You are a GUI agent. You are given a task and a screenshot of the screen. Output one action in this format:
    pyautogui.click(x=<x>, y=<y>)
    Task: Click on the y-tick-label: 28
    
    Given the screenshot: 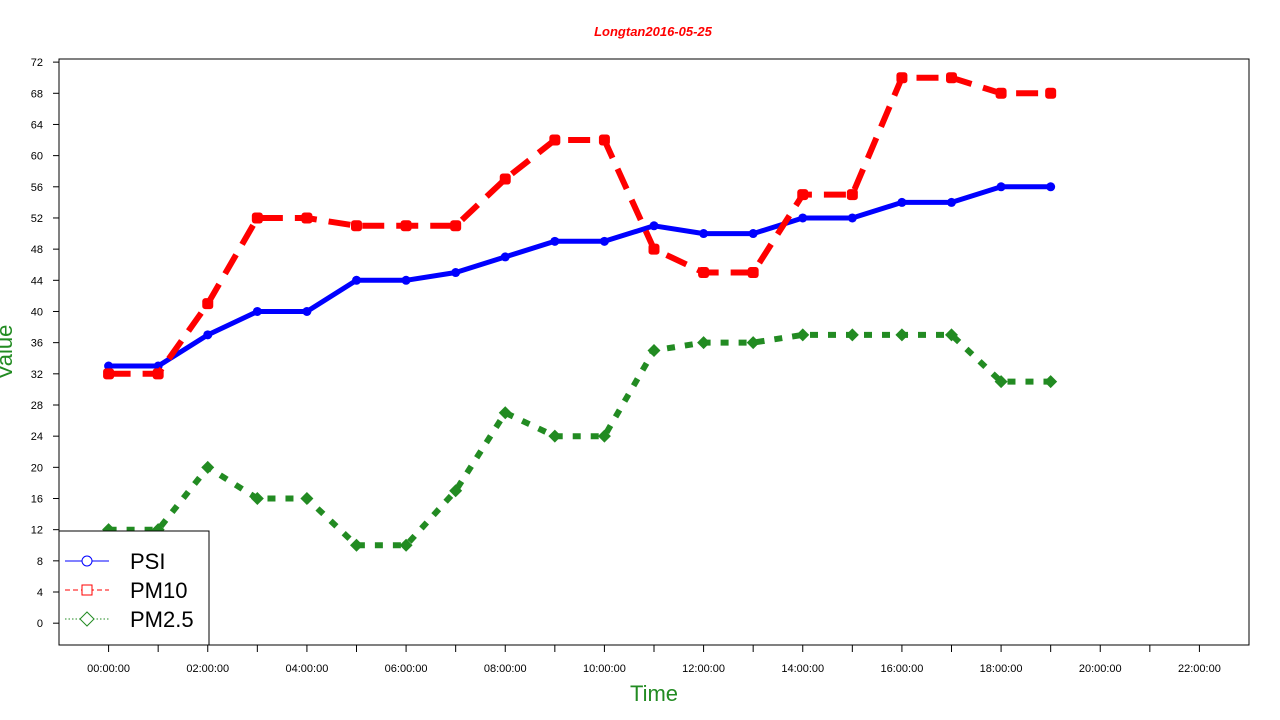 What is the action you would take?
    pyautogui.click(x=37, y=406)
    